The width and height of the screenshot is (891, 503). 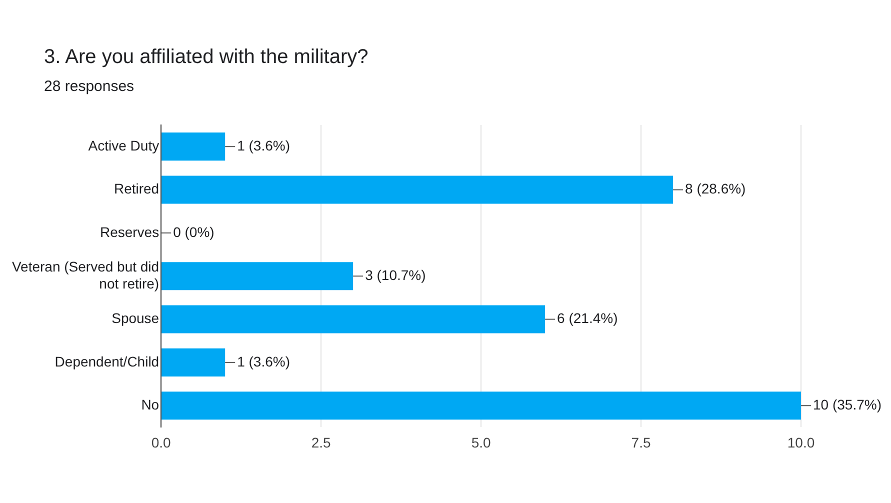 What do you see at coordinates (587, 318) in the screenshot?
I see `data-label: 6 (21.4%)` at bounding box center [587, 318].